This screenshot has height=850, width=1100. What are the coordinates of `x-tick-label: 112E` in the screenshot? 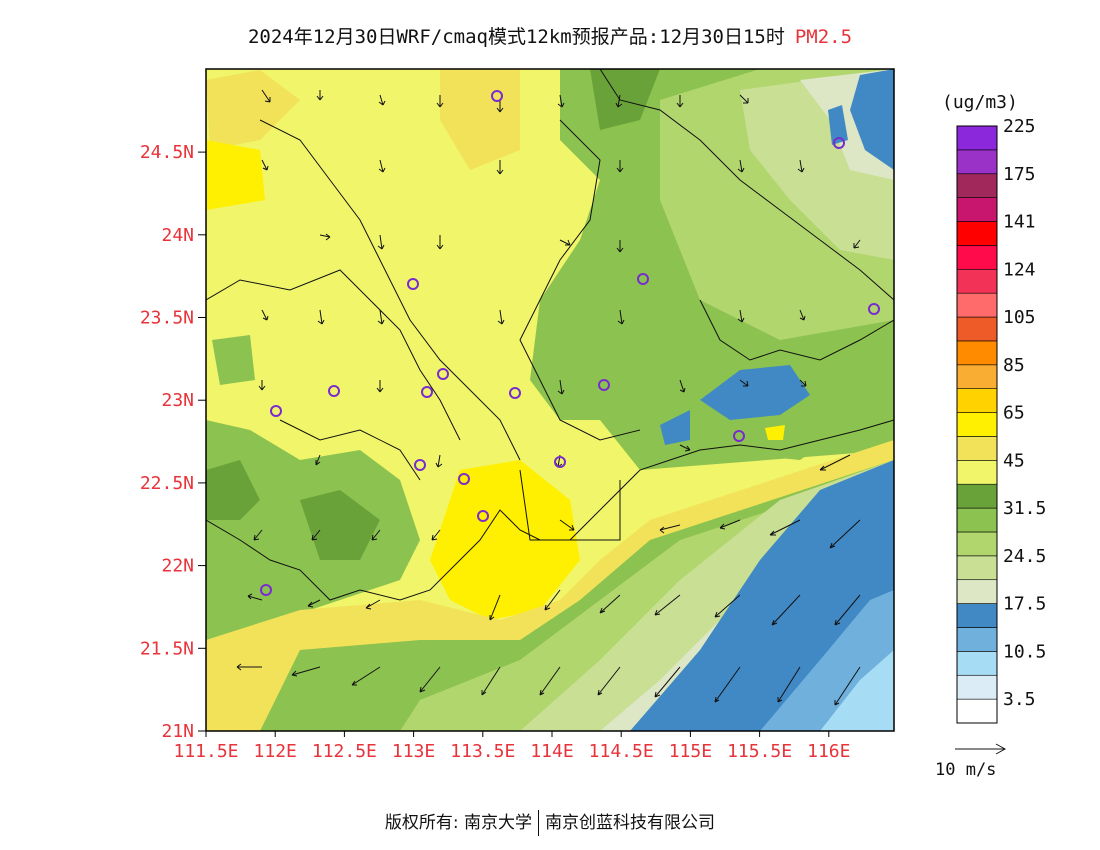 It's located at (275, 751).